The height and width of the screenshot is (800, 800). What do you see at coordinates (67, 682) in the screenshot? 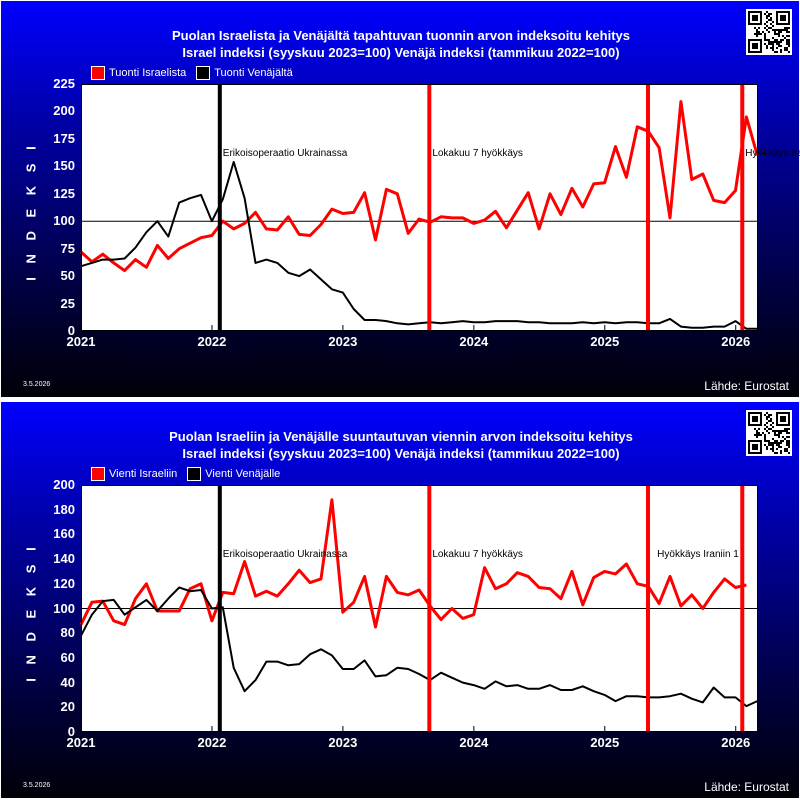
I see `y-tick-label: 40` at bounding box center [67, 682].